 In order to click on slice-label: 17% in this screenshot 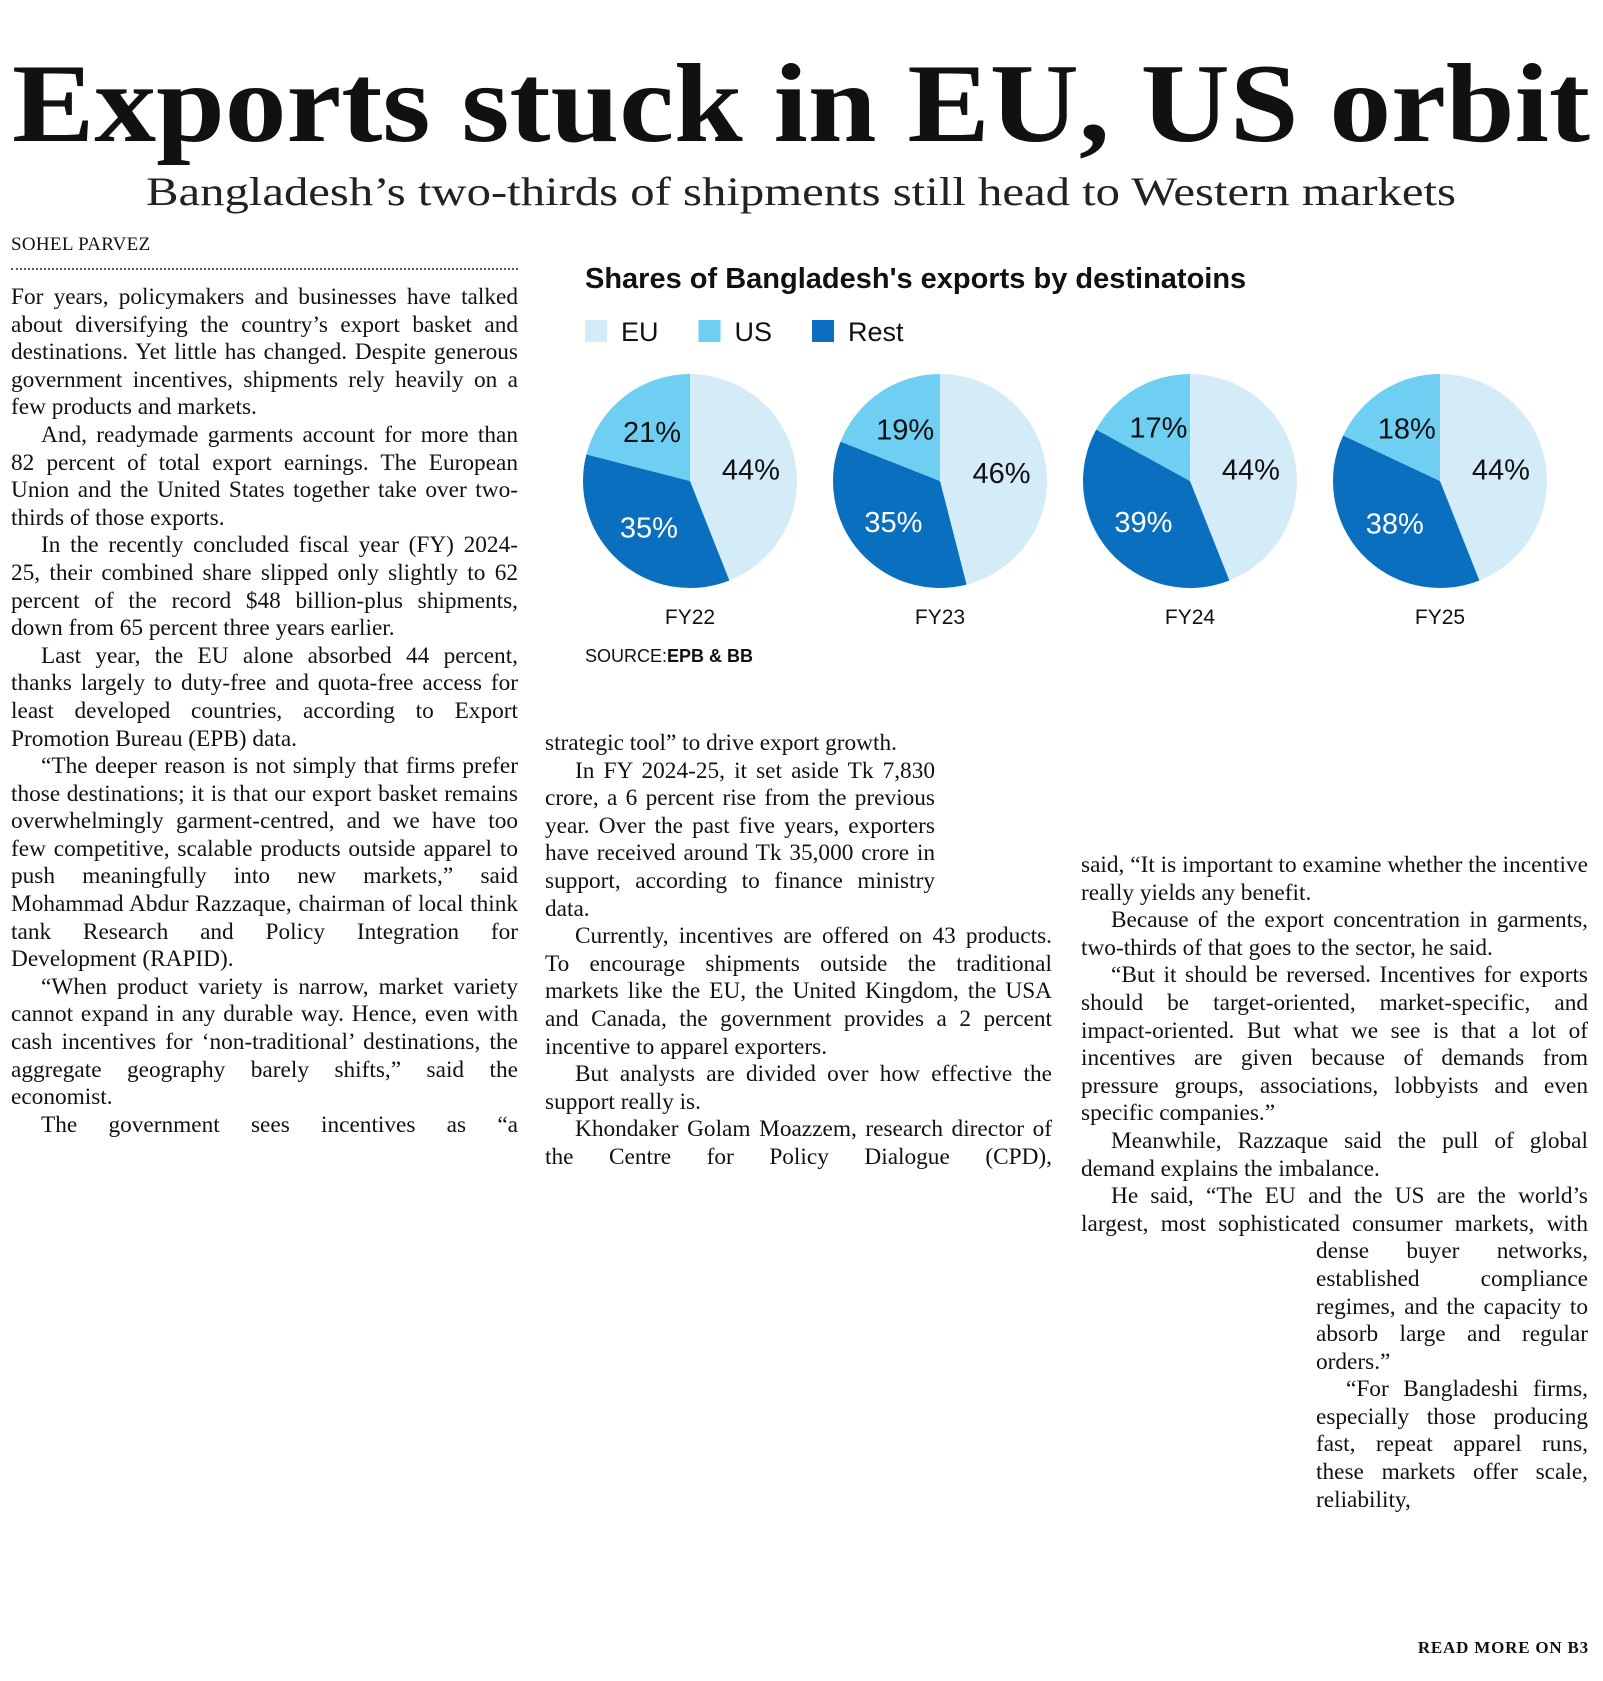, I will do `click(1158, 429)`.